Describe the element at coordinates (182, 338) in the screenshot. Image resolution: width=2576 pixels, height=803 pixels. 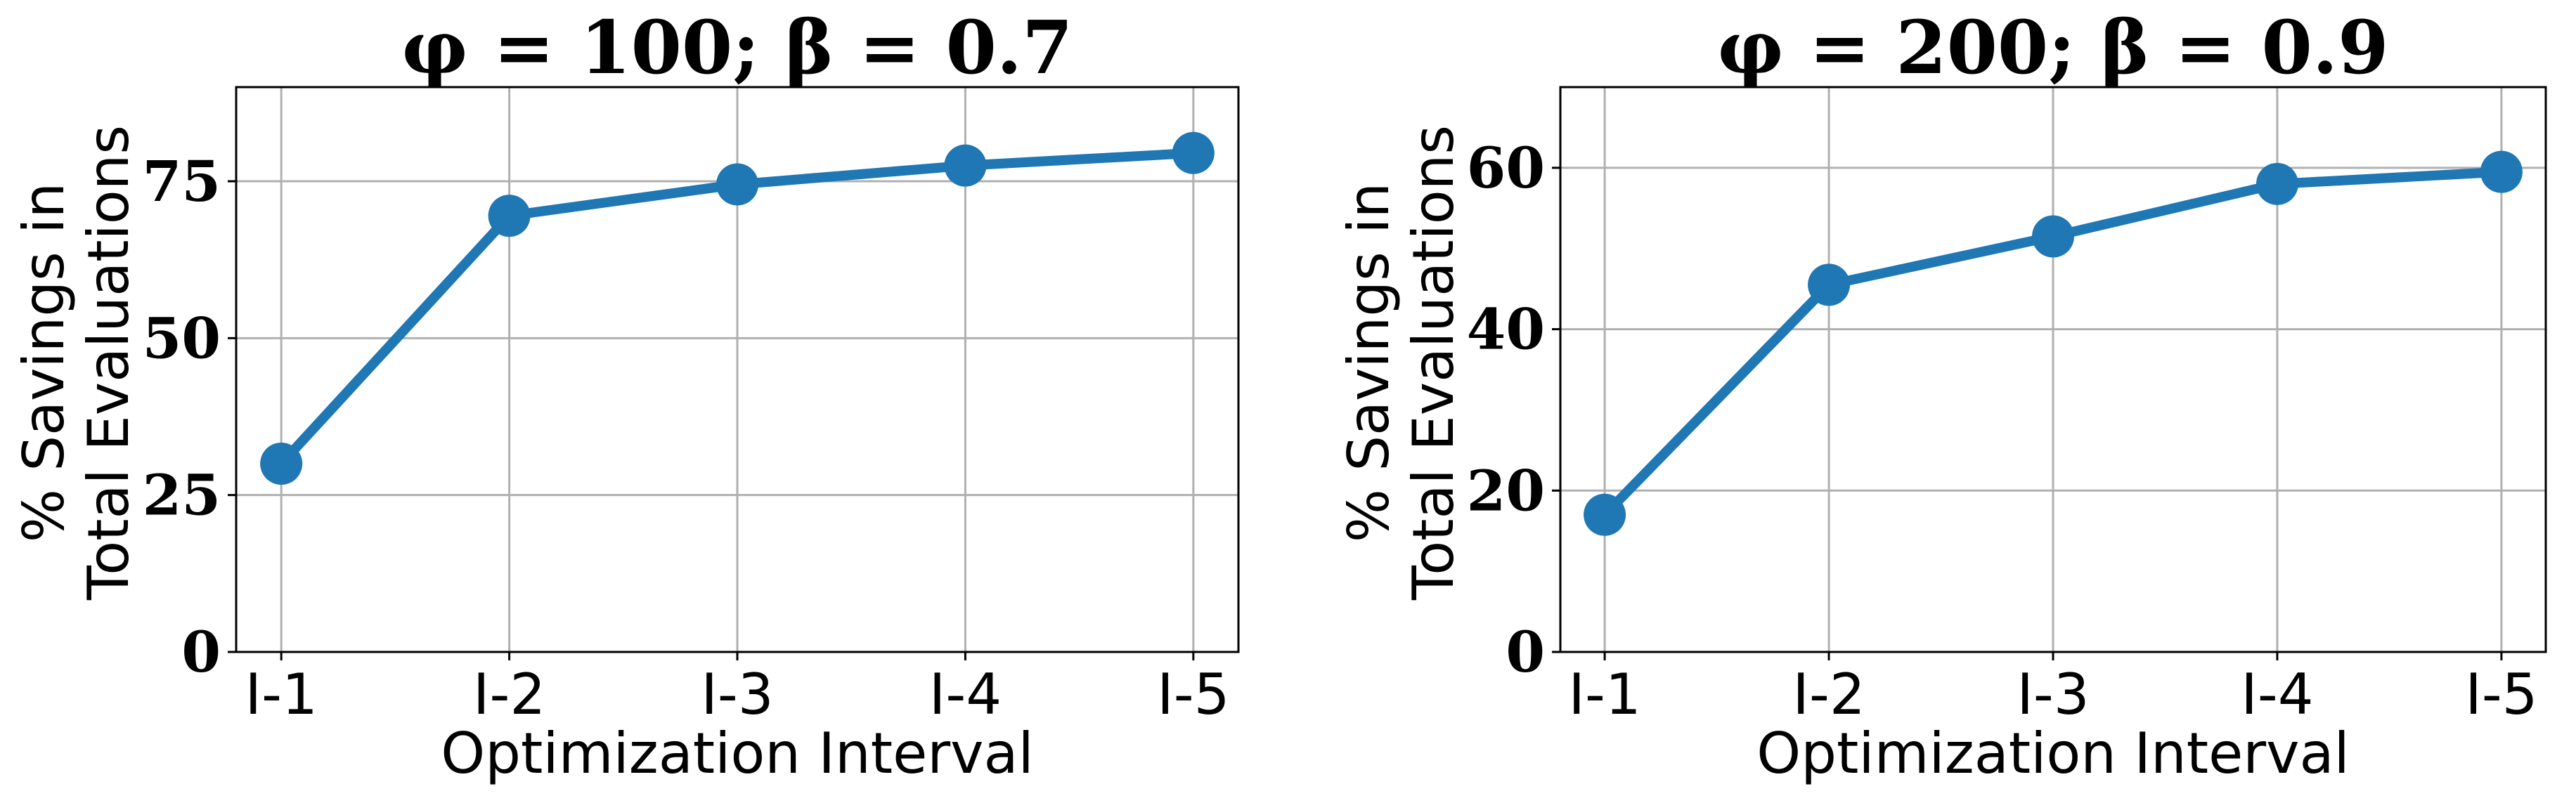
I see `y-tick-label: 50` at that location.